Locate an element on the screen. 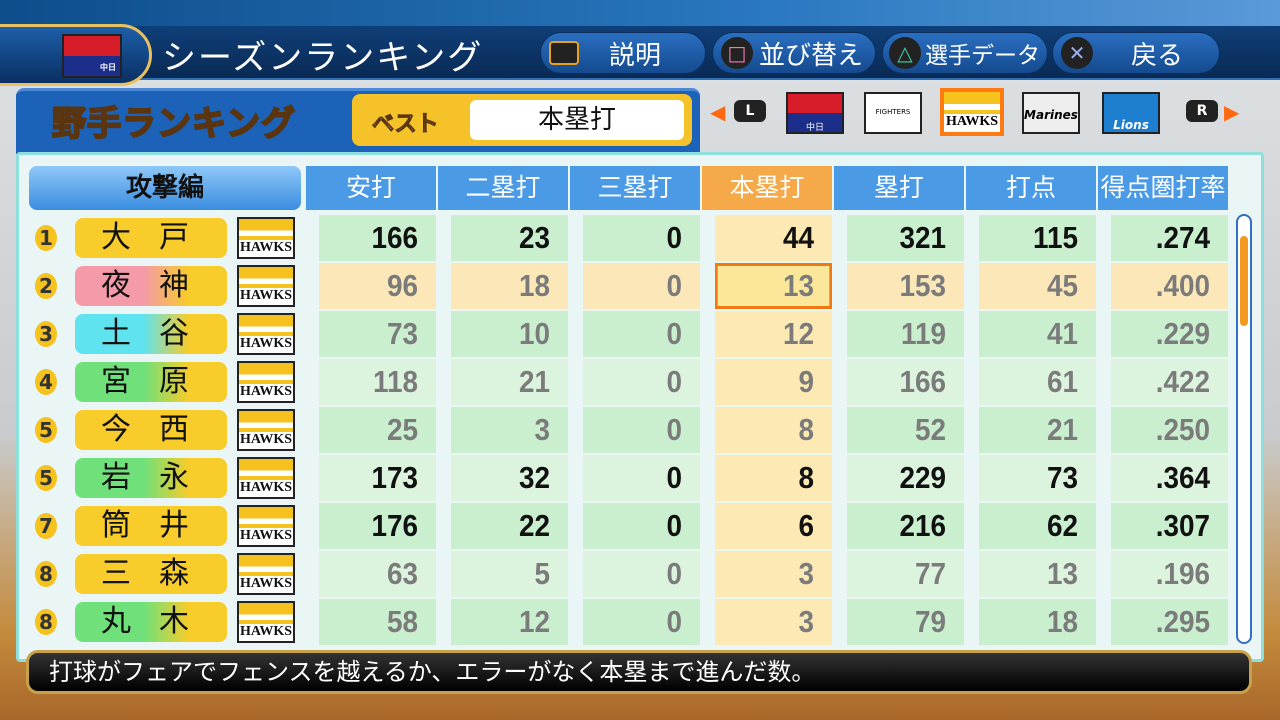  logo-text: Marines is located at coordinates (1051, 115).